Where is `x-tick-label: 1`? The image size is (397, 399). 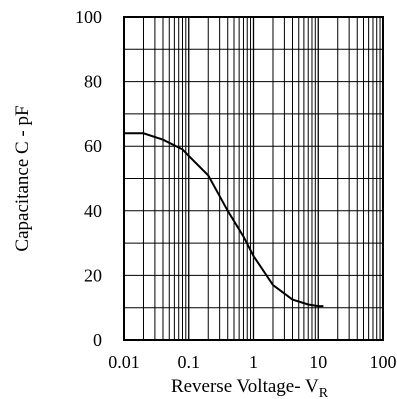
x-tick-label: 1 is located at coordinates (253, 362).